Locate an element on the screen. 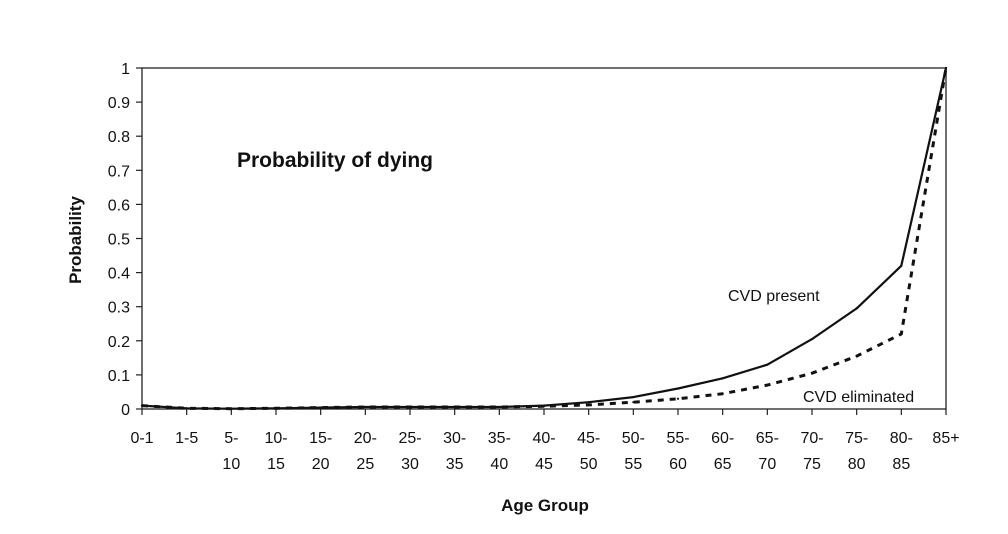 This screenshot has height=534, width=1008. x-tick-label: 30-35 is located at coordinates (454, 451).